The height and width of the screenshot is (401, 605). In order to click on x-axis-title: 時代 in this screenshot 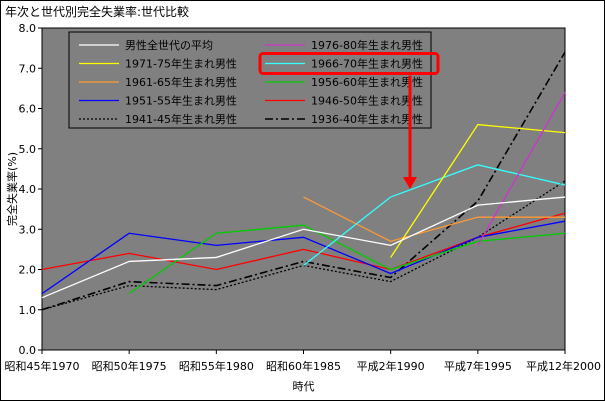, I will do `click(304, 386)`.